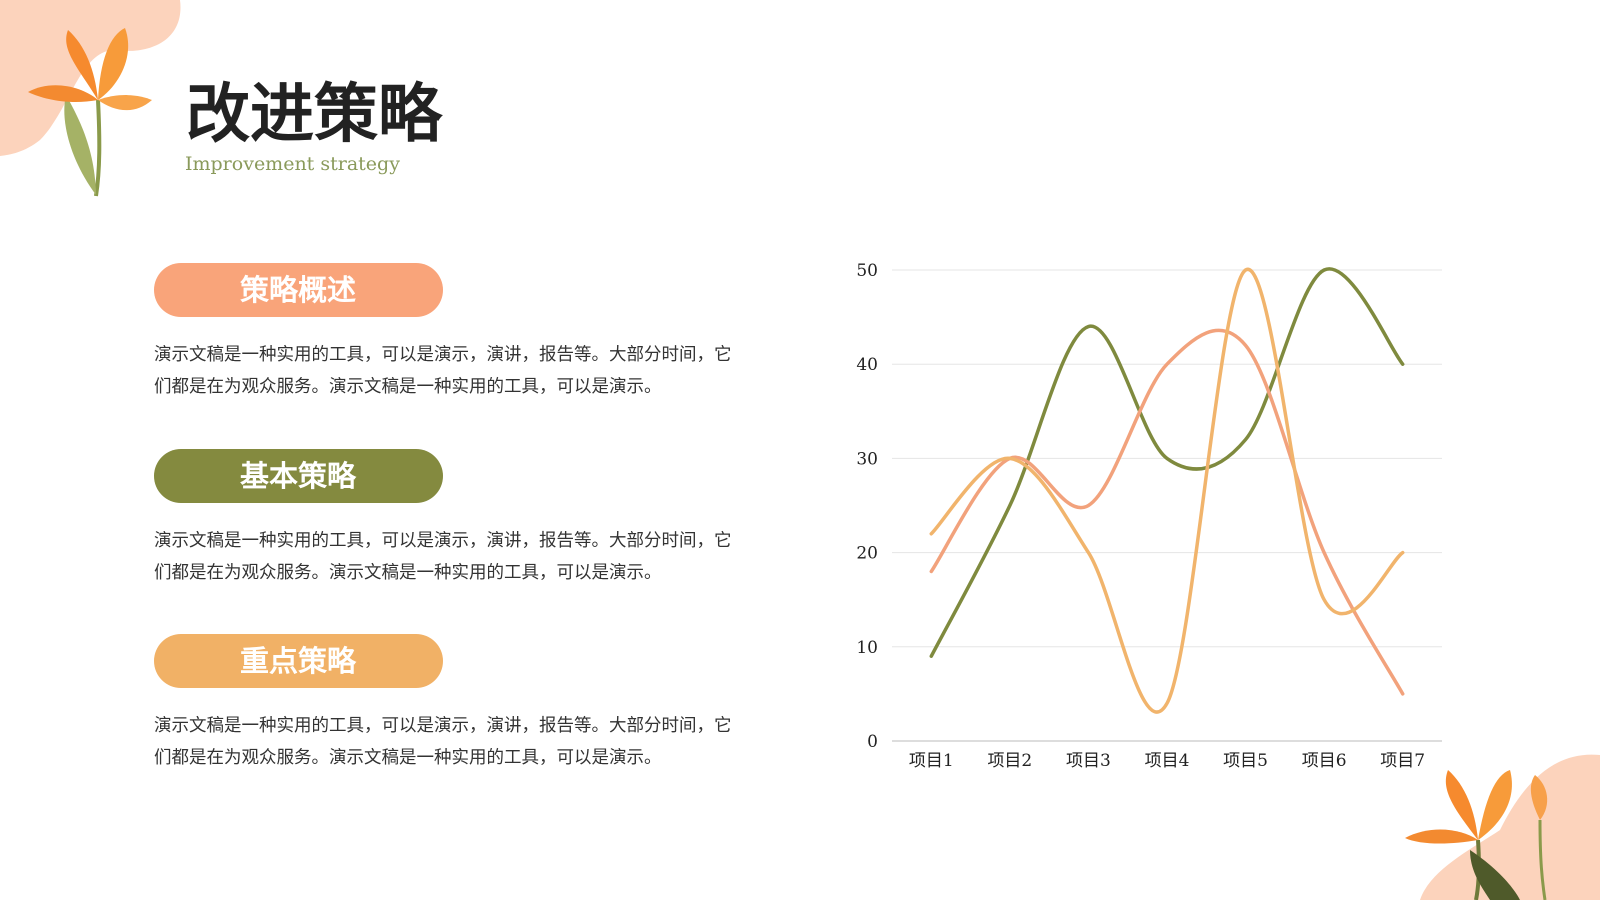 The image size is (1600, 900). Describe the element at coordinates (292, 164) in the screenshot. I see `subtitle: Improvement strategy` at that location.